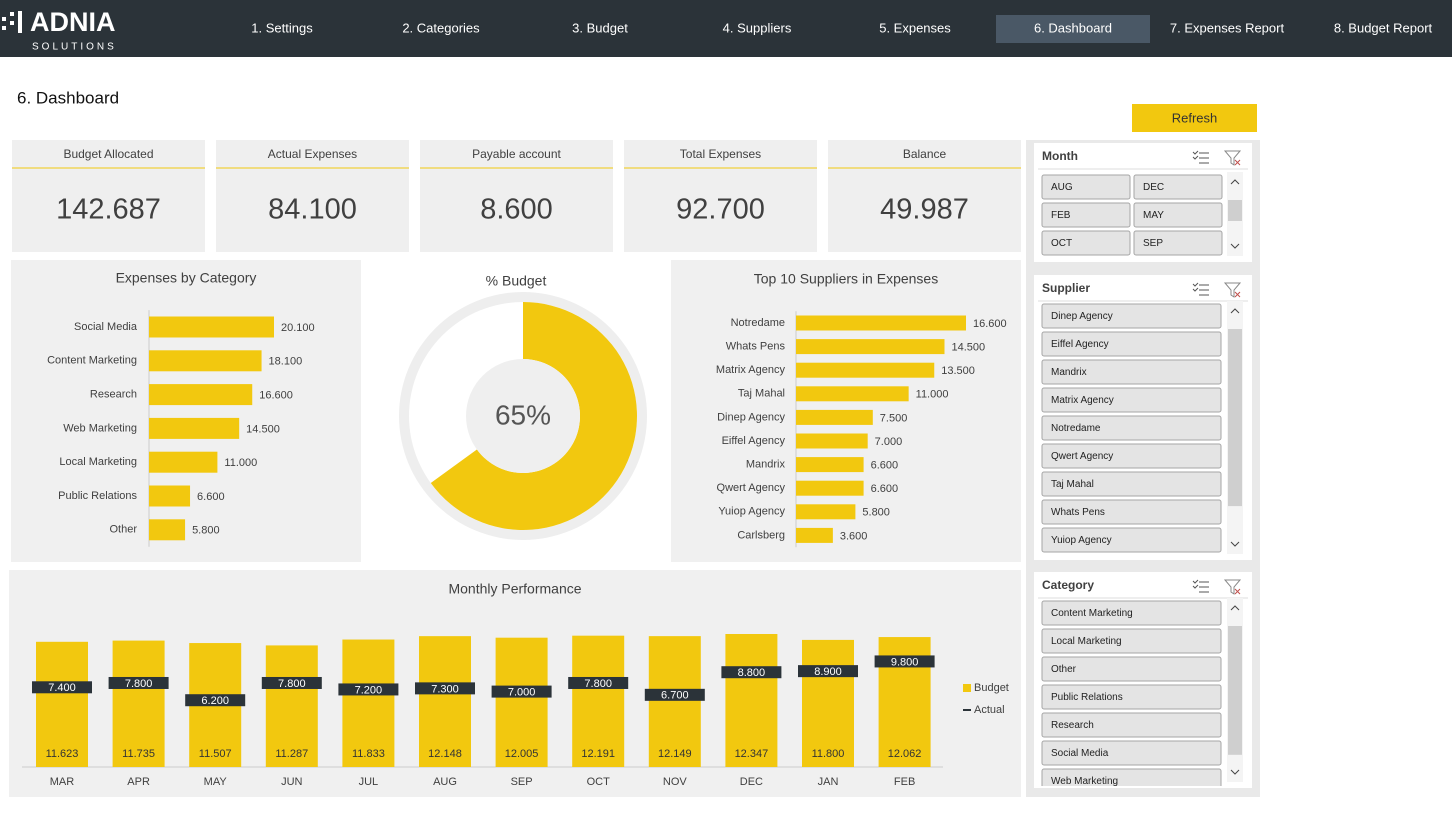  Describe the element at coordinates (752, 754) in the screenshot. I see `value-label: 12.347` at that location.